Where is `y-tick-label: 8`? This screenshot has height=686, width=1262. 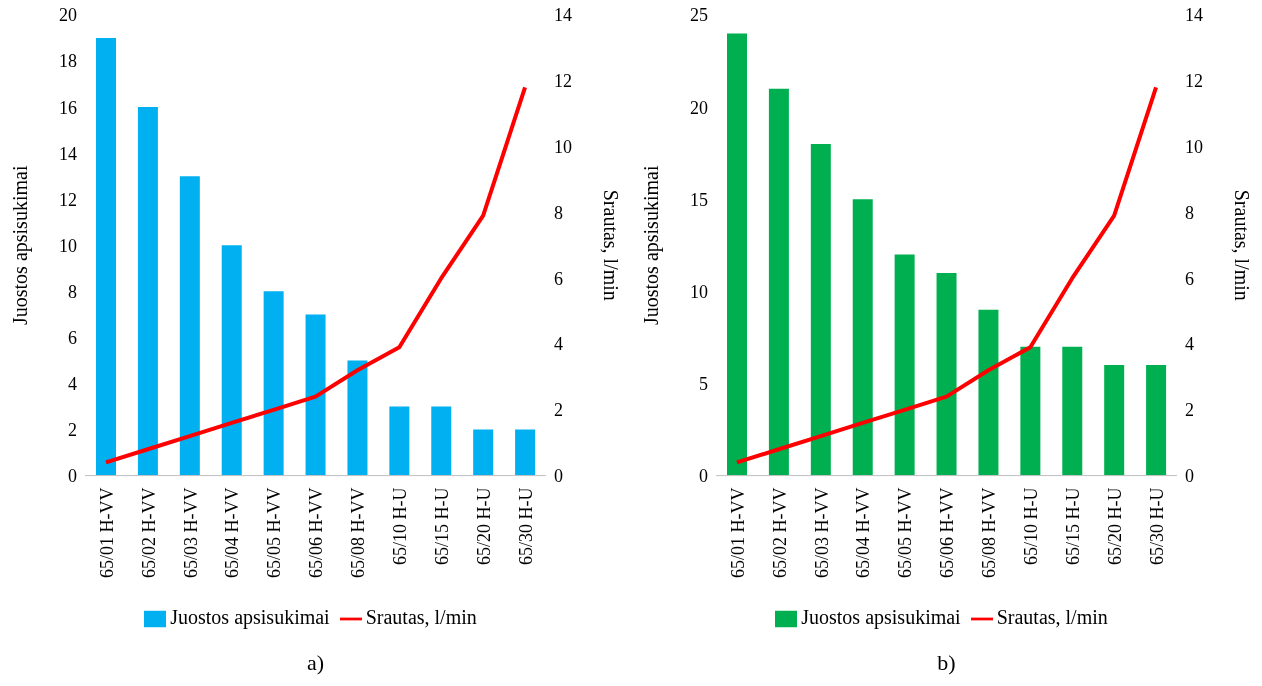 y-tick-label: 8 is located at coordinates (72, 291).